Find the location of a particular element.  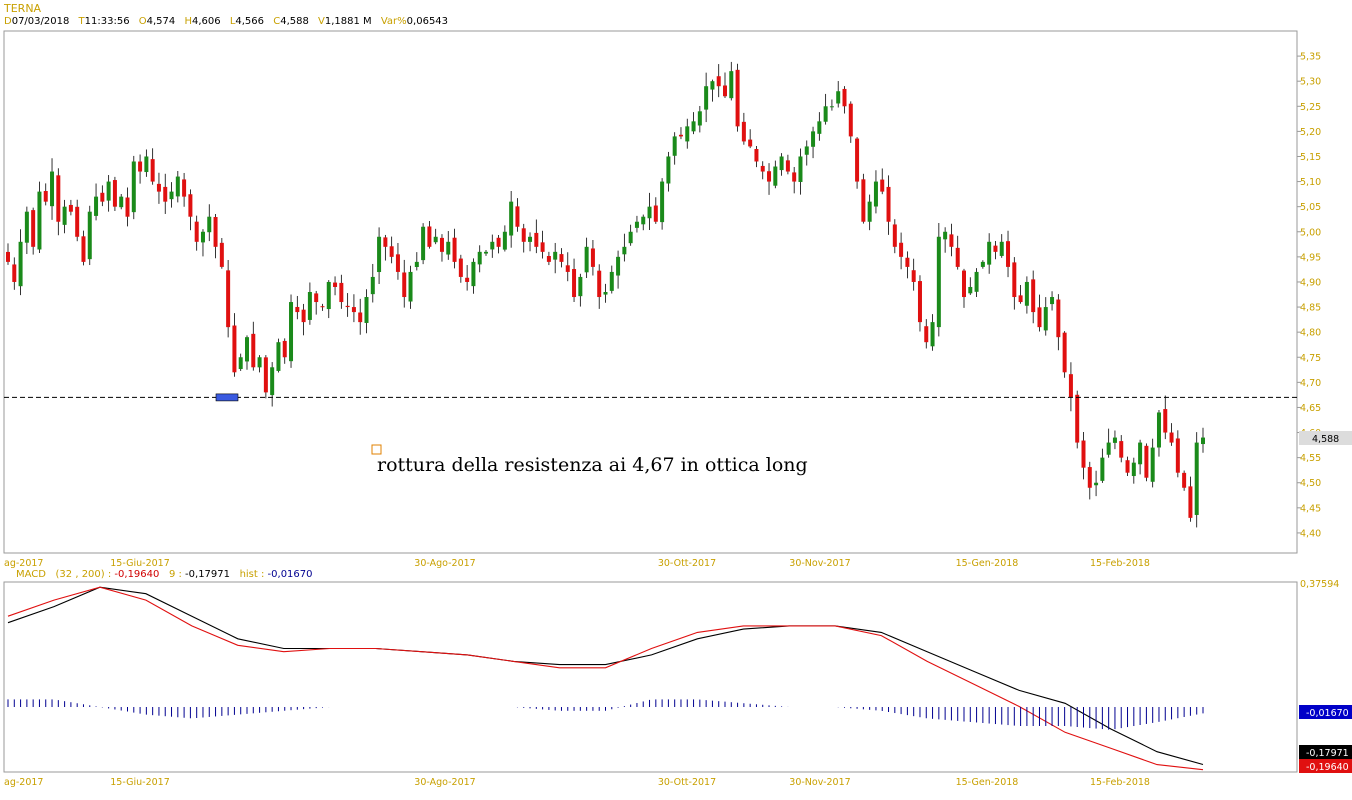

price-tick-label: 4,95 is located at coordinates (1310, 257).